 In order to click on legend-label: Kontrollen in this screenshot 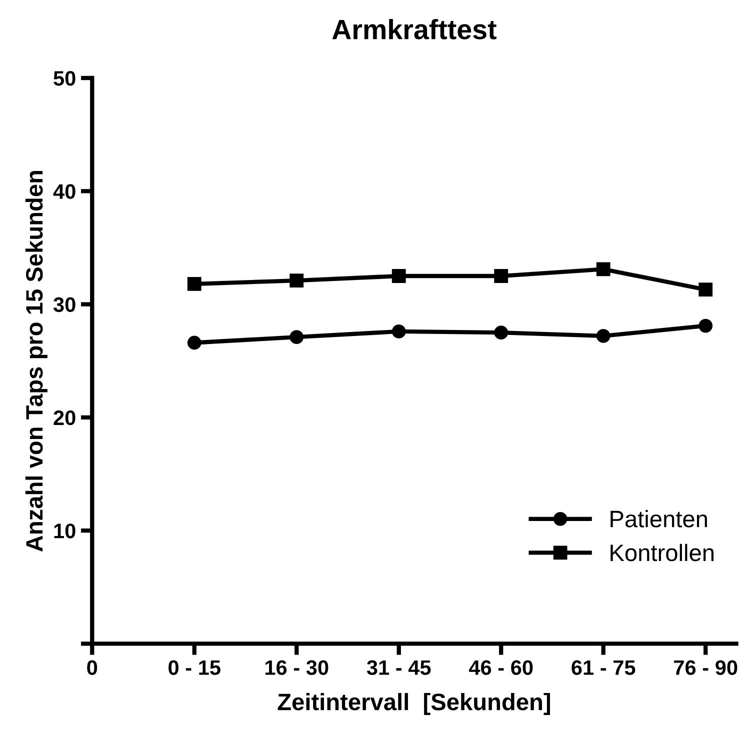, I will do `click(662, 553)`.